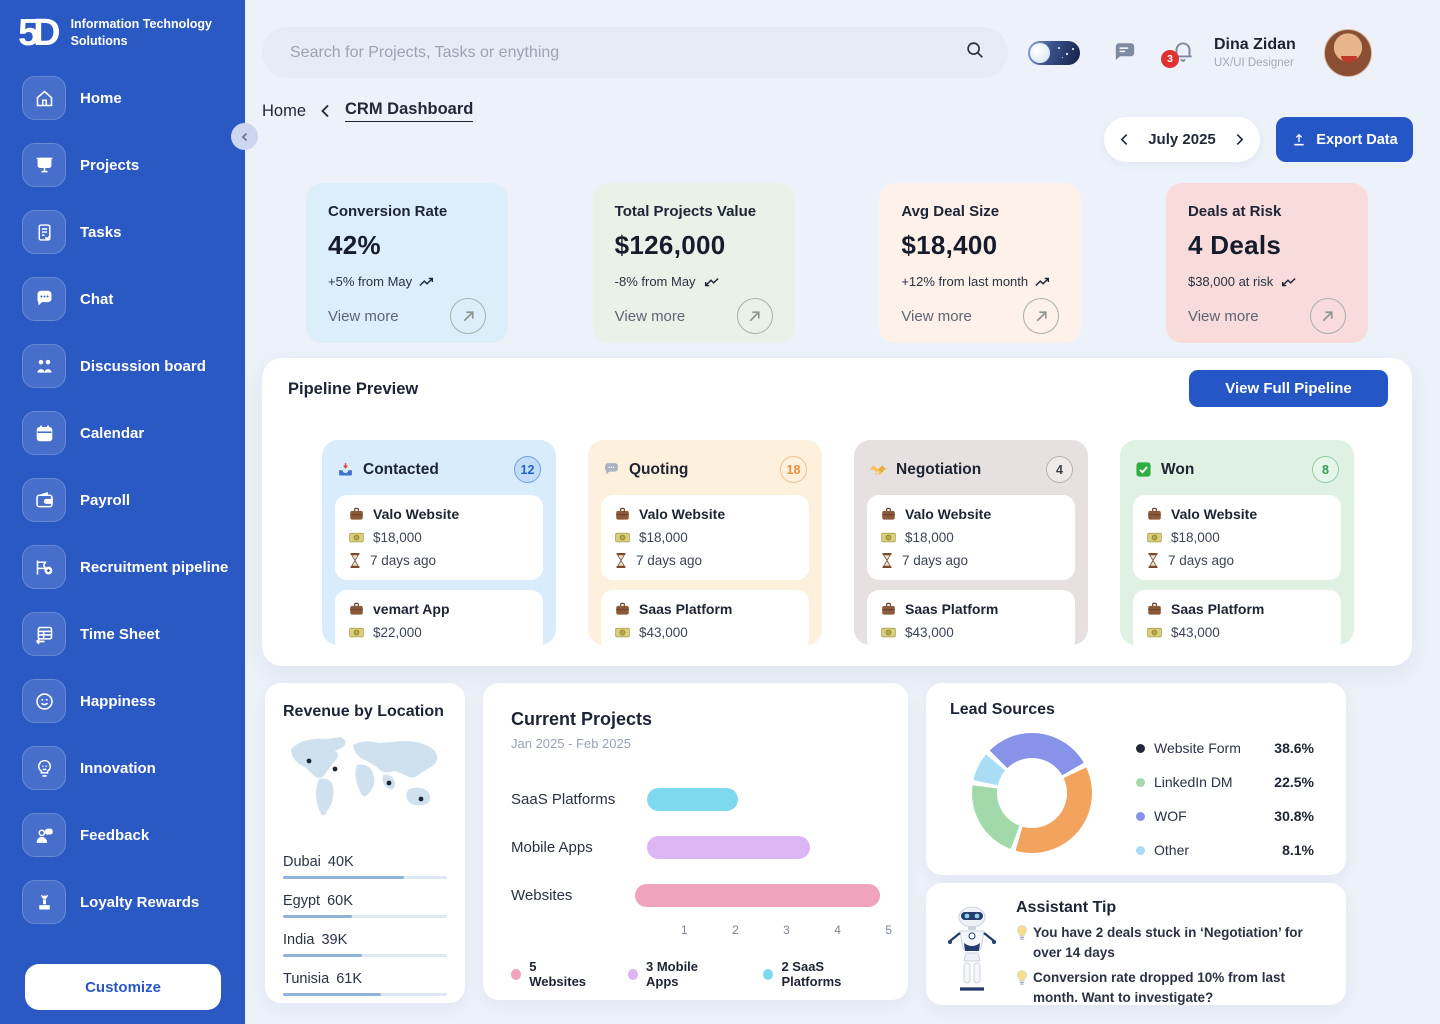 The image size is (1440, 1024). I want to click on deal-name: Valo Website, so click(1214, 514).